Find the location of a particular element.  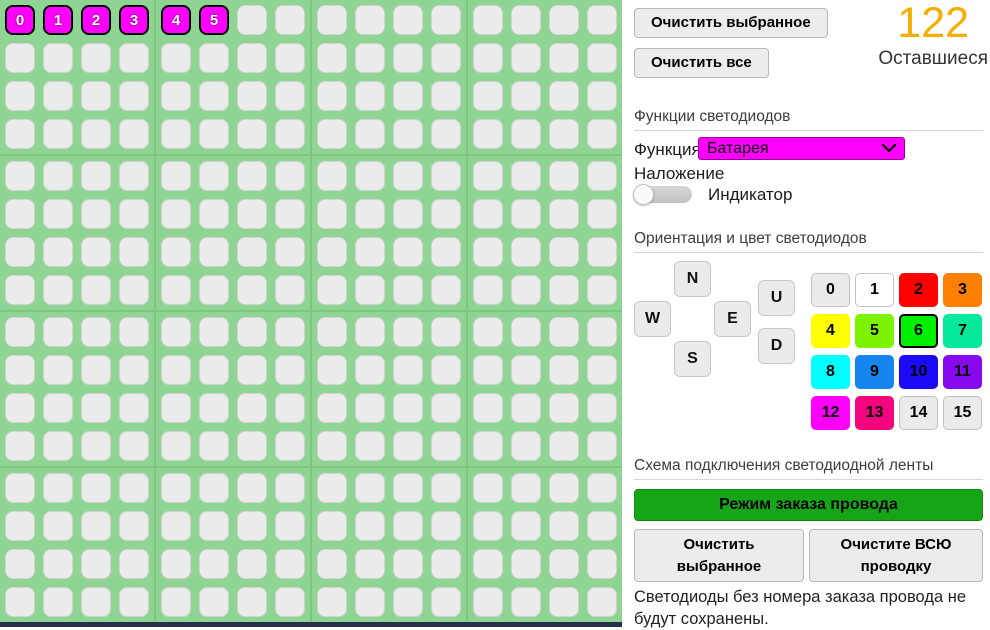

color-swatch-11: 11 is located at coordinates (962, 372).